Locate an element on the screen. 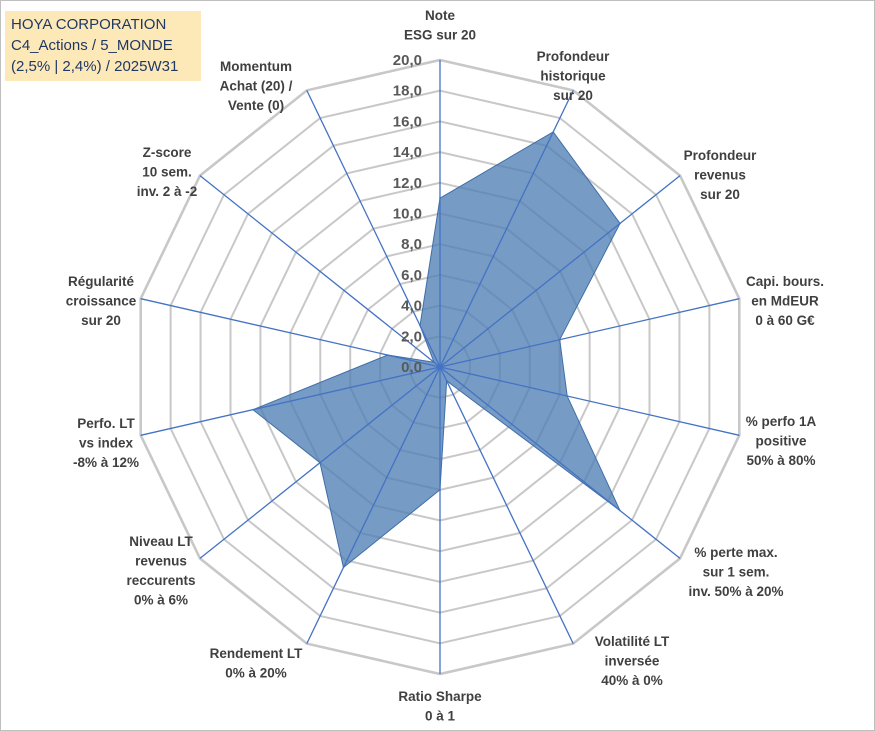 This screenshot has height=731, width=875. axis-label-line: 0 à 60 G€ is located at coordinates (785, 320).